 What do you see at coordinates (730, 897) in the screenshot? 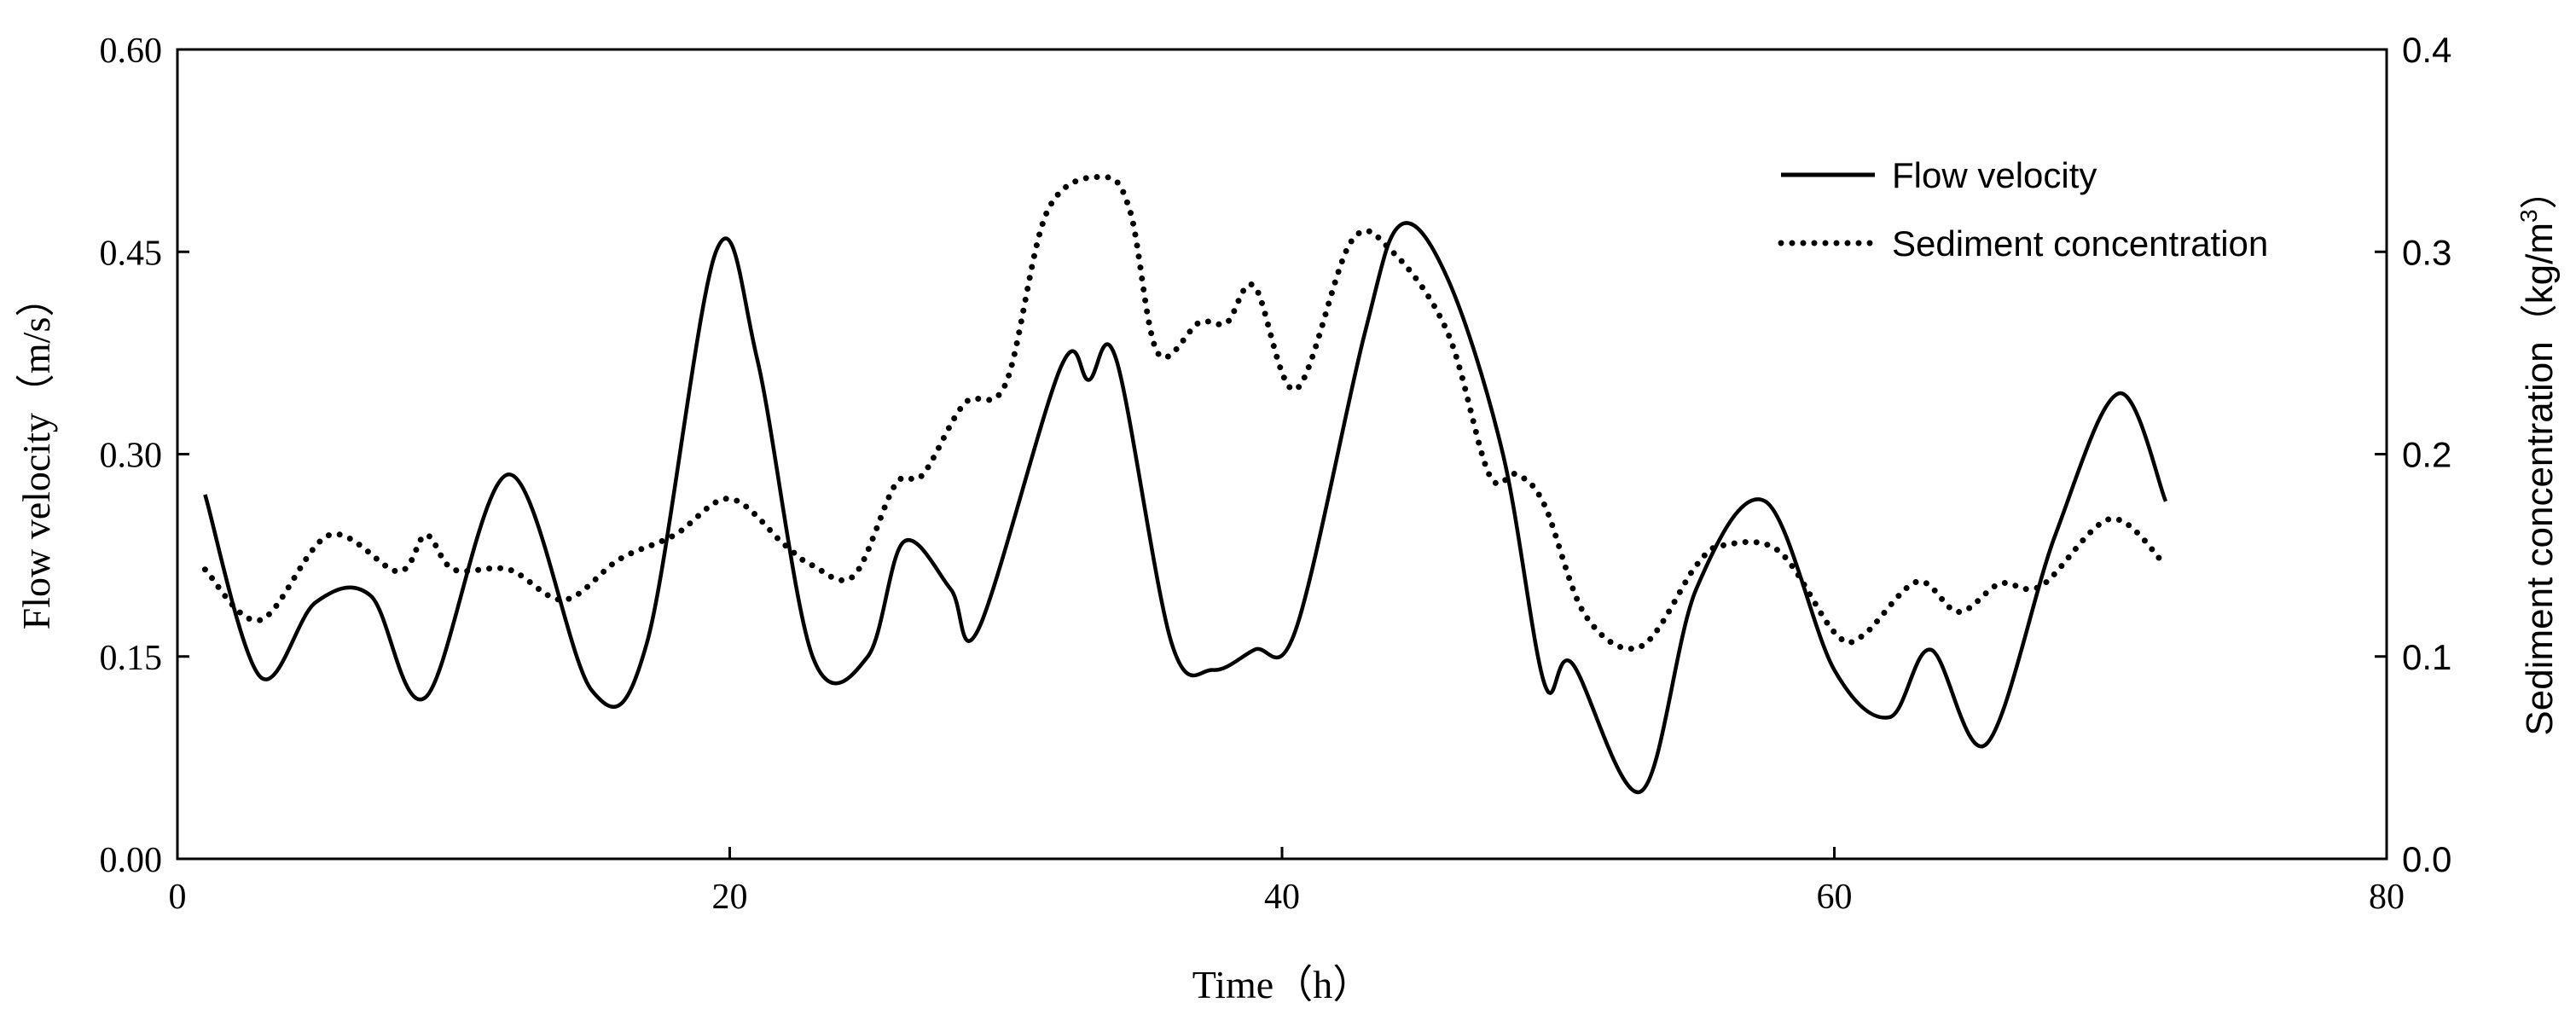
I see `x-tick-label: 20` at bounding box center [730, 897].